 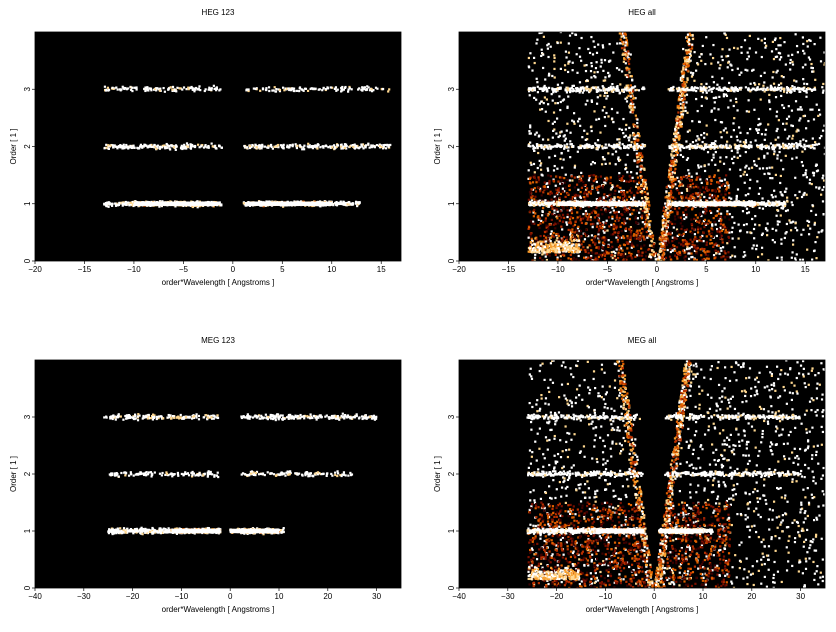 I want to click on x-tick-label: −5, so click(x=184, y=269).